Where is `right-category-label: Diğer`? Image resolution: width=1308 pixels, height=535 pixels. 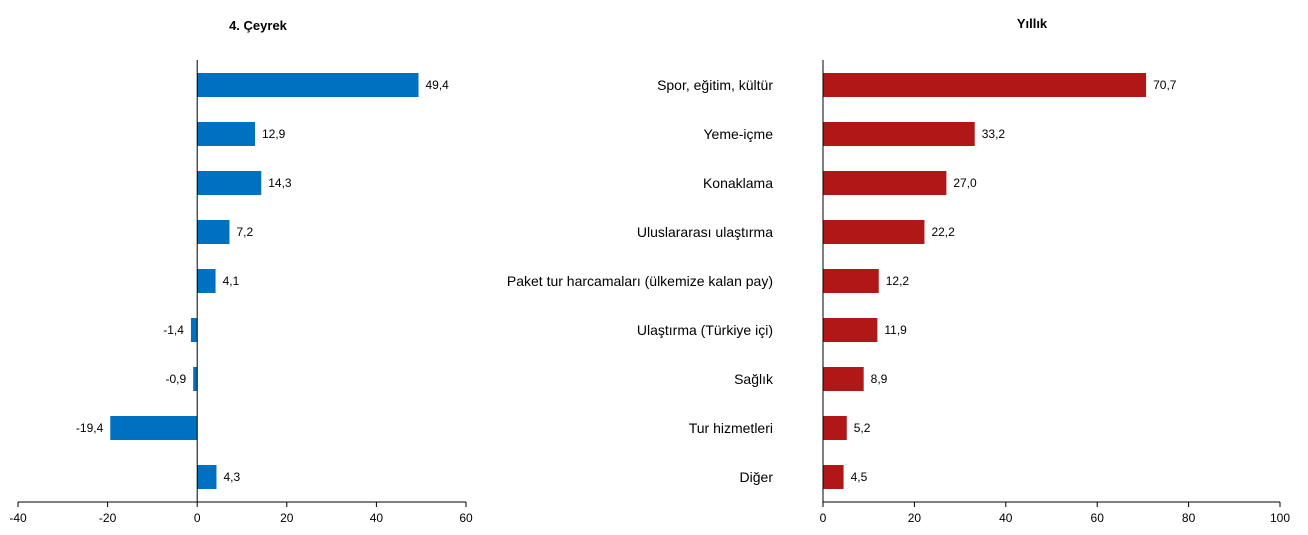 right-category-label: Diğer is located at coordinates (757, 477).